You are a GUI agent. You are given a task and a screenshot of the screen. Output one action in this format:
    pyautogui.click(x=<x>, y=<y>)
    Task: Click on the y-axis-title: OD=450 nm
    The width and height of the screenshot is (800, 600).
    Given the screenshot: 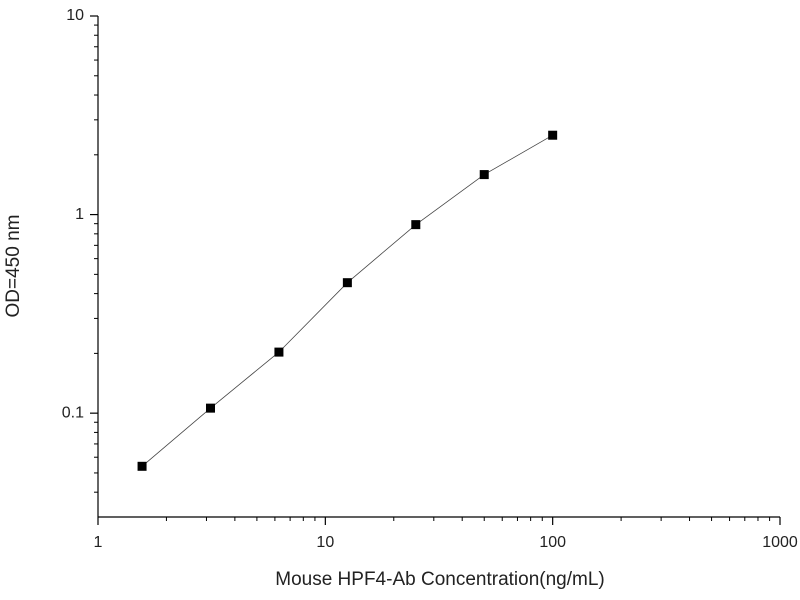 What is the action you would take?
    pyautogui.click(x=13, y=266)
    